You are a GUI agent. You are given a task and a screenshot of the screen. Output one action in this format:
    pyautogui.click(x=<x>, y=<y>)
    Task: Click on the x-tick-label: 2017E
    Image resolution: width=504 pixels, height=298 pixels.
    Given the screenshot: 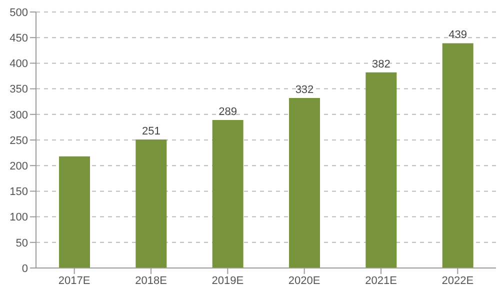 What is the action you would take?
    pyautogui.click(x=74, y=280)
    